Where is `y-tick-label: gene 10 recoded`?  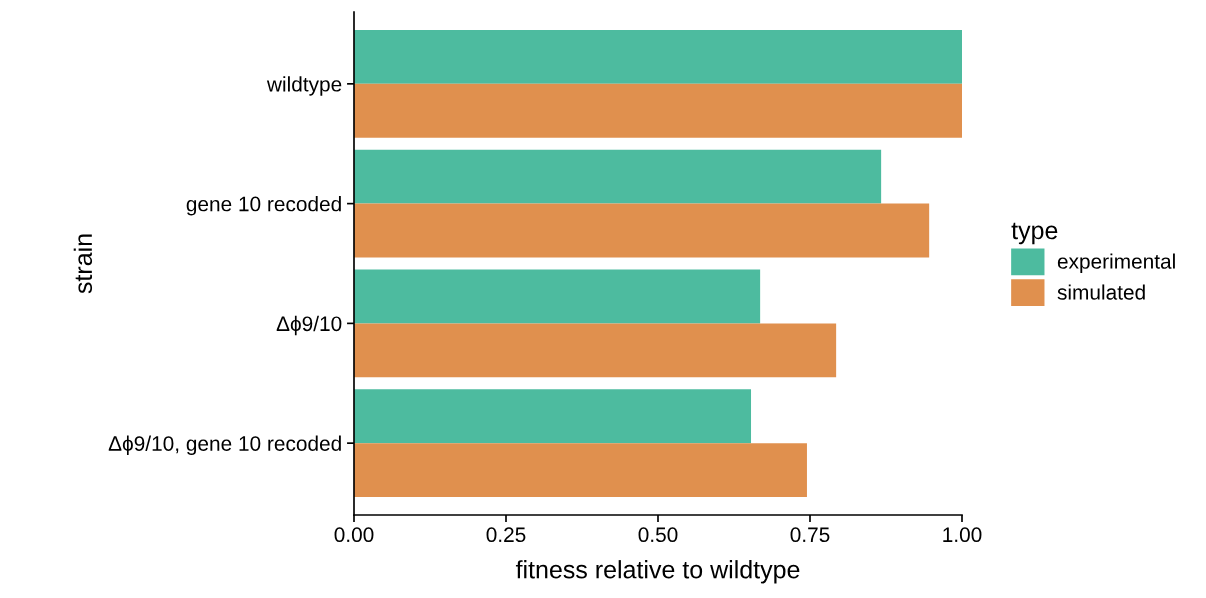 y-tick-label: gene 10 recoded is located at coordinates (263, 206).